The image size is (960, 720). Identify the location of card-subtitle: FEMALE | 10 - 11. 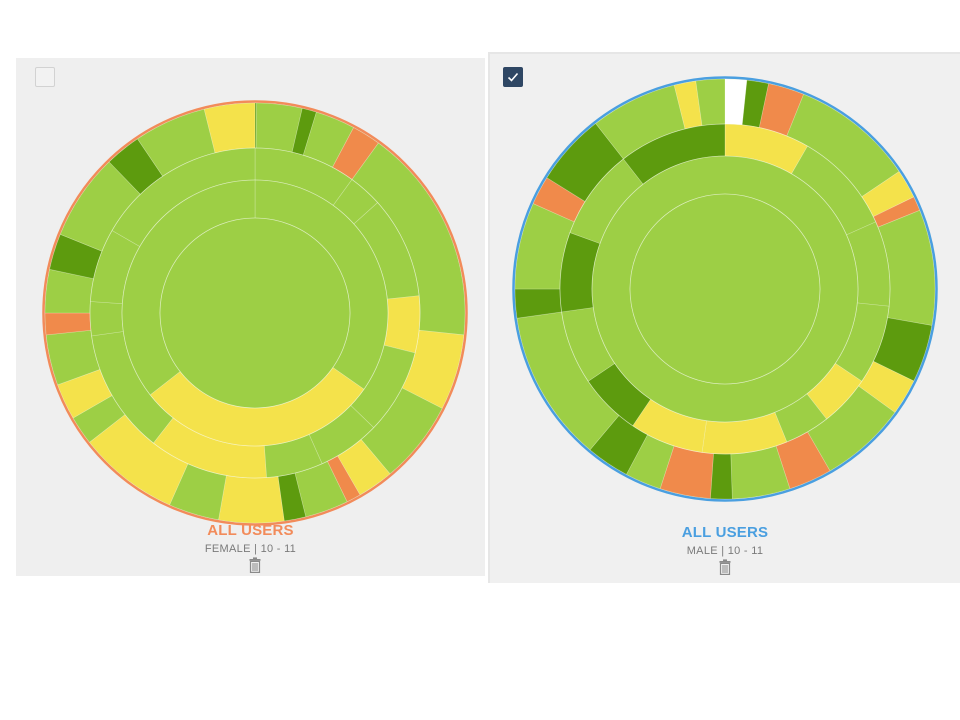
(250, 549).